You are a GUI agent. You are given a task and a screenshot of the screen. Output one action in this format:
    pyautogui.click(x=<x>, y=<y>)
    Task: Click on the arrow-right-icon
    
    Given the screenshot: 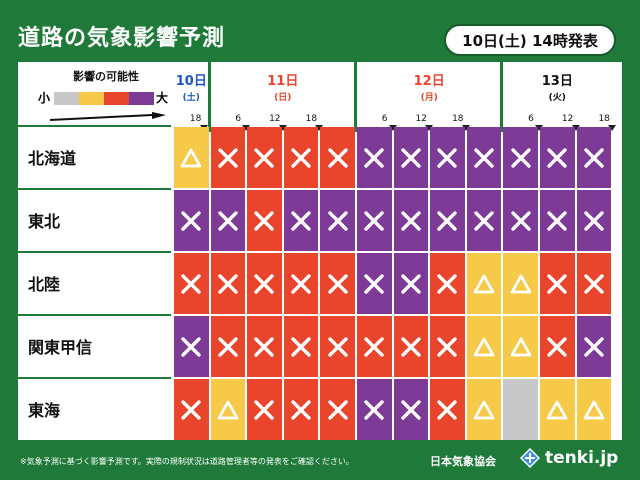 What is the action you would take?
    pyautogui.click(x=107, y=116)
    